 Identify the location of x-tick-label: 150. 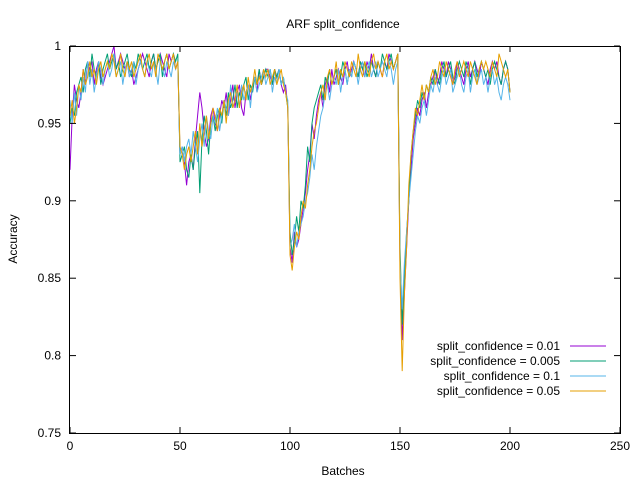
(400, 446).